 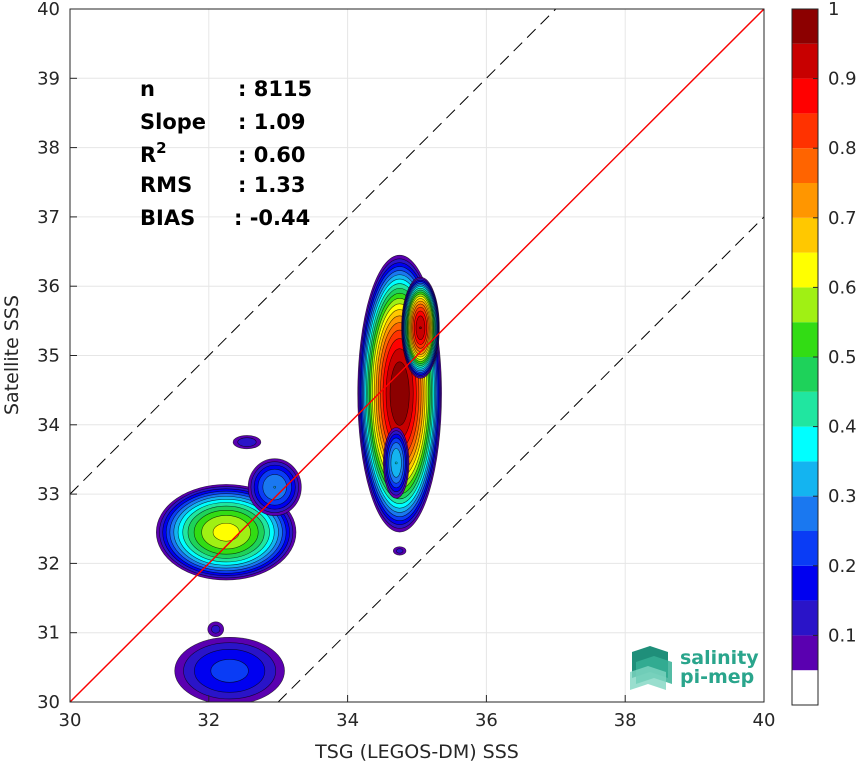 I want to click on stat-label-text: BIAS, so click(x=167, y=218).